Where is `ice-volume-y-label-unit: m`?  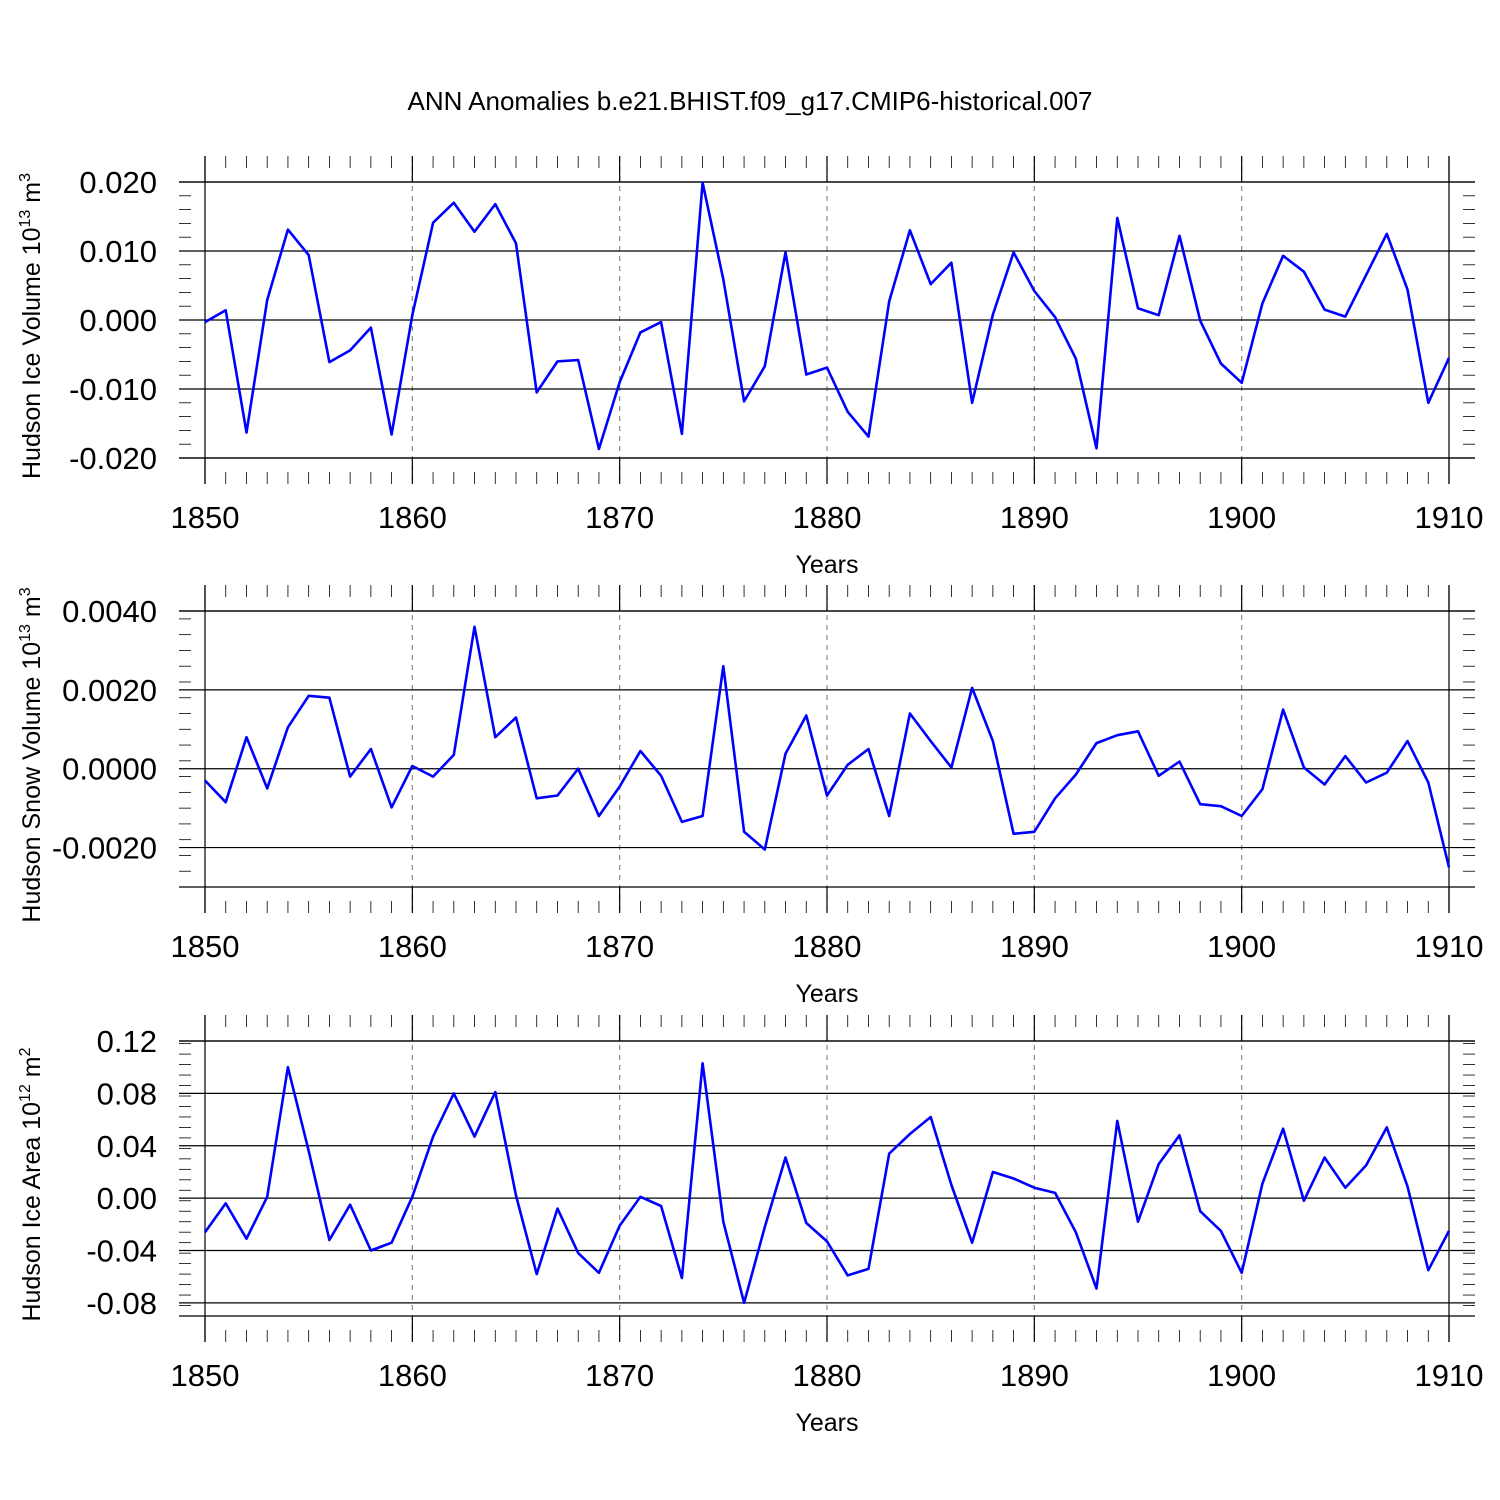 ice-volume-y-label-unit: m is located at coordinates (32, 196).